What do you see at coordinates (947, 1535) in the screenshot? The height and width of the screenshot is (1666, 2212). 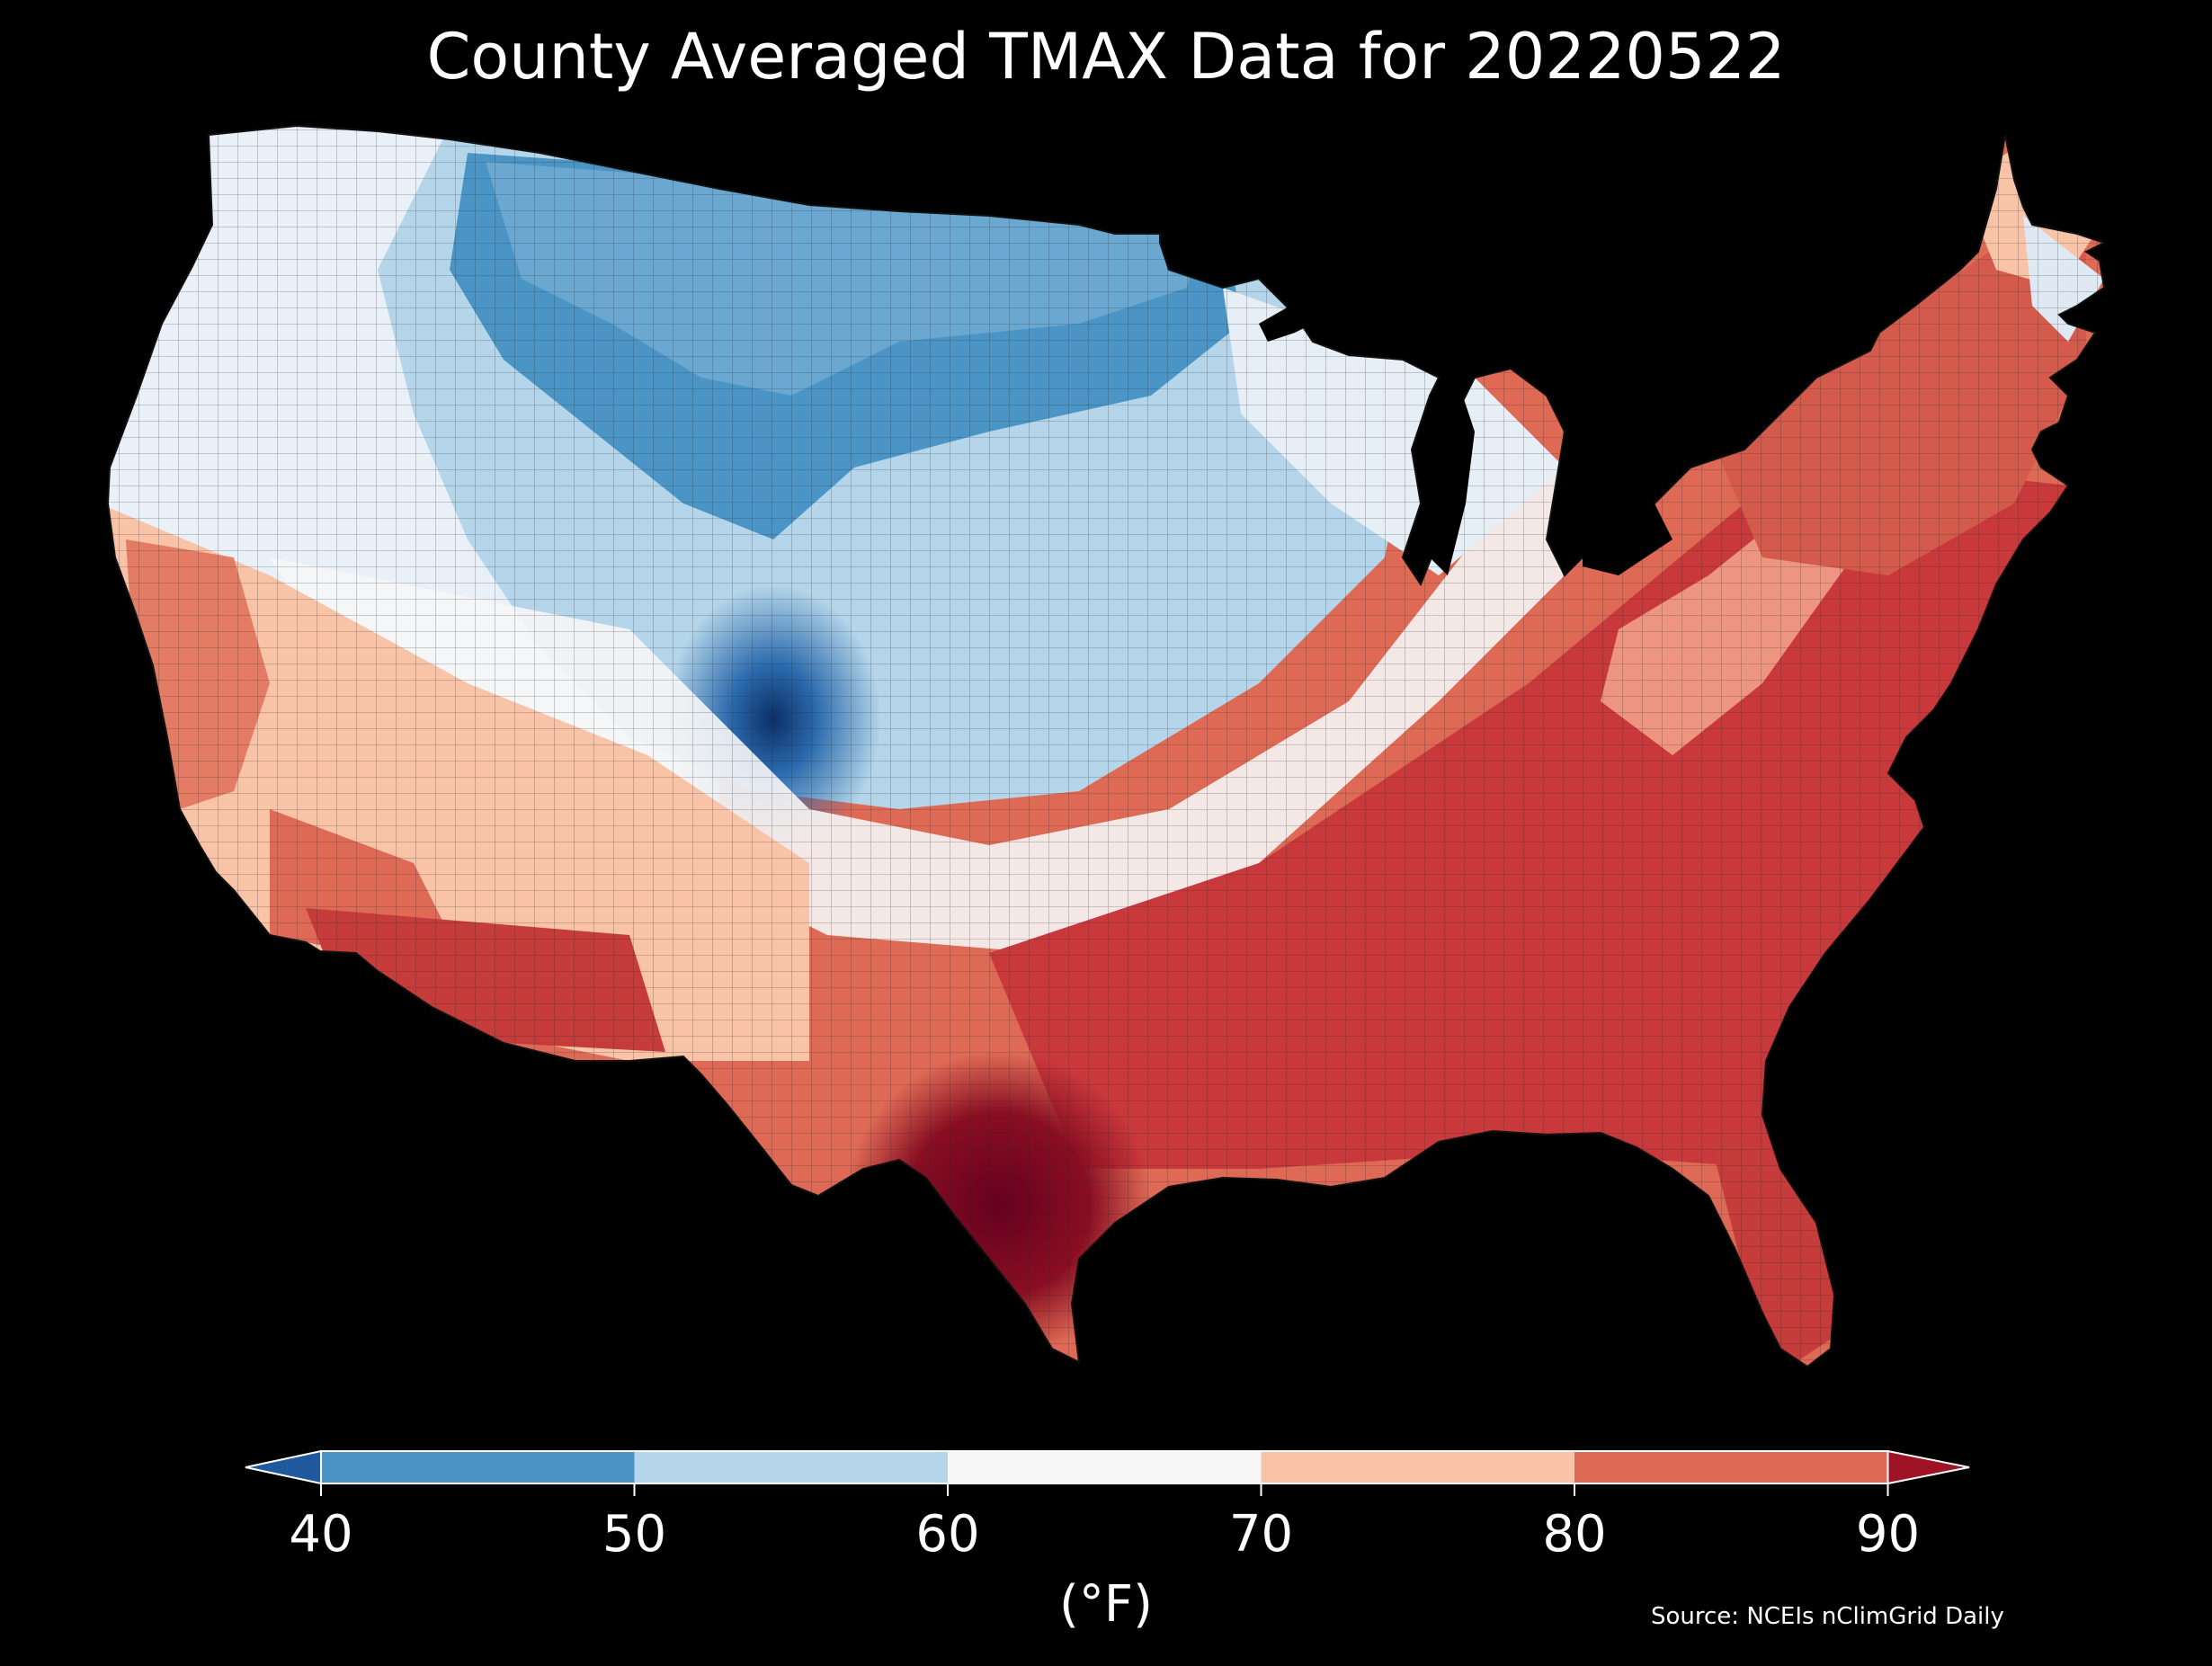 I see `colorbar-tick-label: 60` at bounding box center [947, 1535].